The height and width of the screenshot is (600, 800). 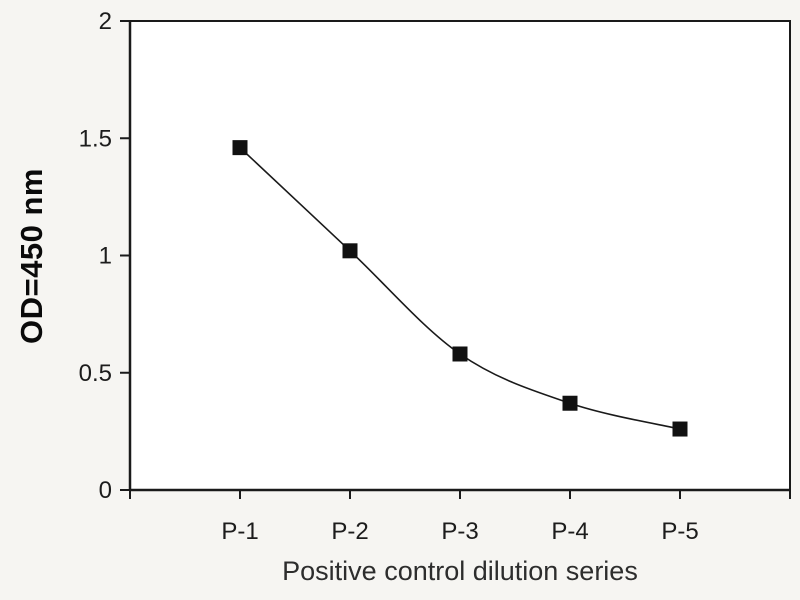 What do you see at coordinates (459, 531) in the screenshot?
I see `x-tick-label: P-3` at bounding box center [459, 531].